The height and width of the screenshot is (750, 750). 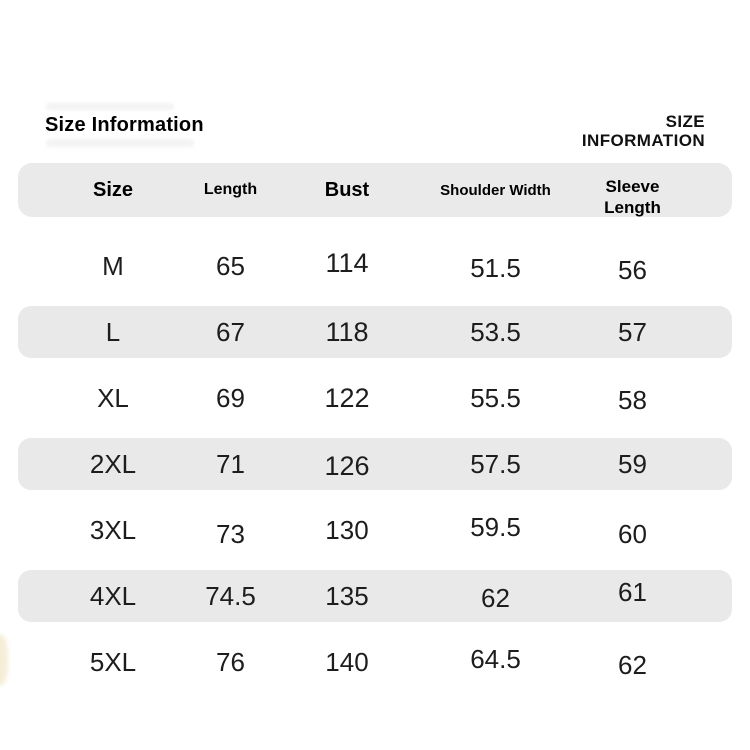 I want to click on sleeve-value: 60, so click(x=632, y=533).